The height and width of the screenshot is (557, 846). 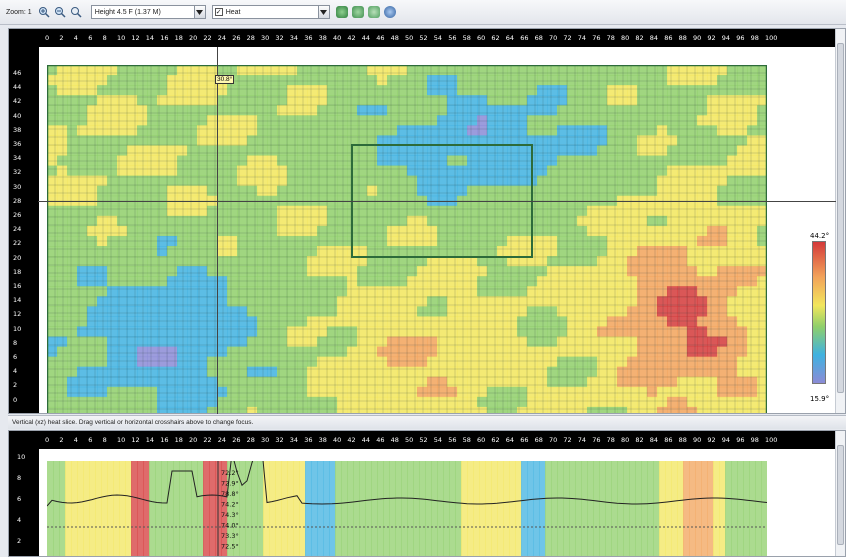 What do you see at coordinates (76, 12) in the screenshot?
I see `zoom-fit-icon` at bounding box center [76, 12].